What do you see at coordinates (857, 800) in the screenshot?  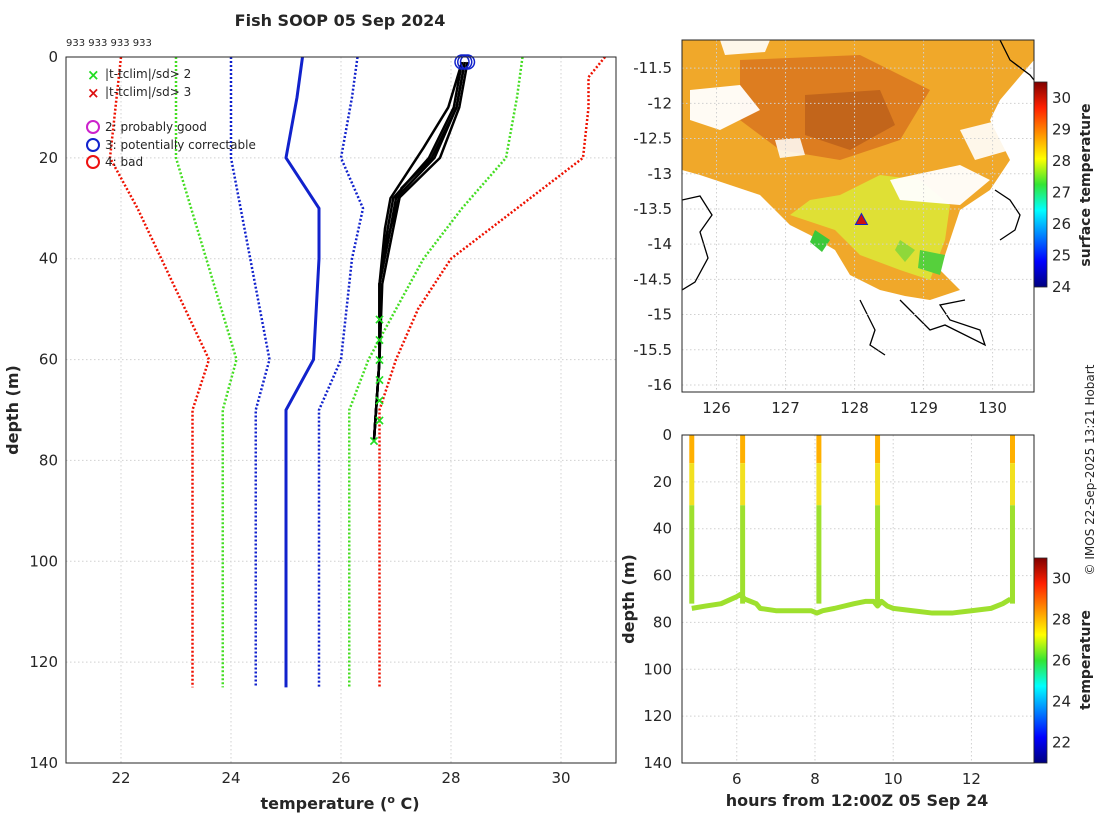 I see `section-x-label: hours from 12:00Z 05 Sep 24` at bounding box center [857, 800].